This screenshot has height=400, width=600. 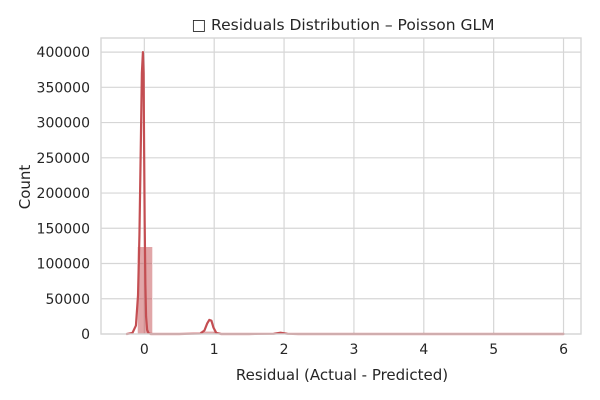 I want to click on x-tick-label: 6, so click(x=563, y=350).